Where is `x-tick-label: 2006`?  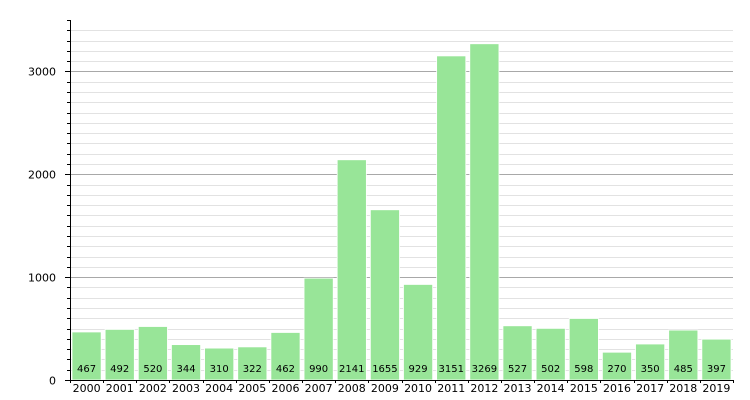 x-tick-label: 2006 is located at coordinates (285, 388).